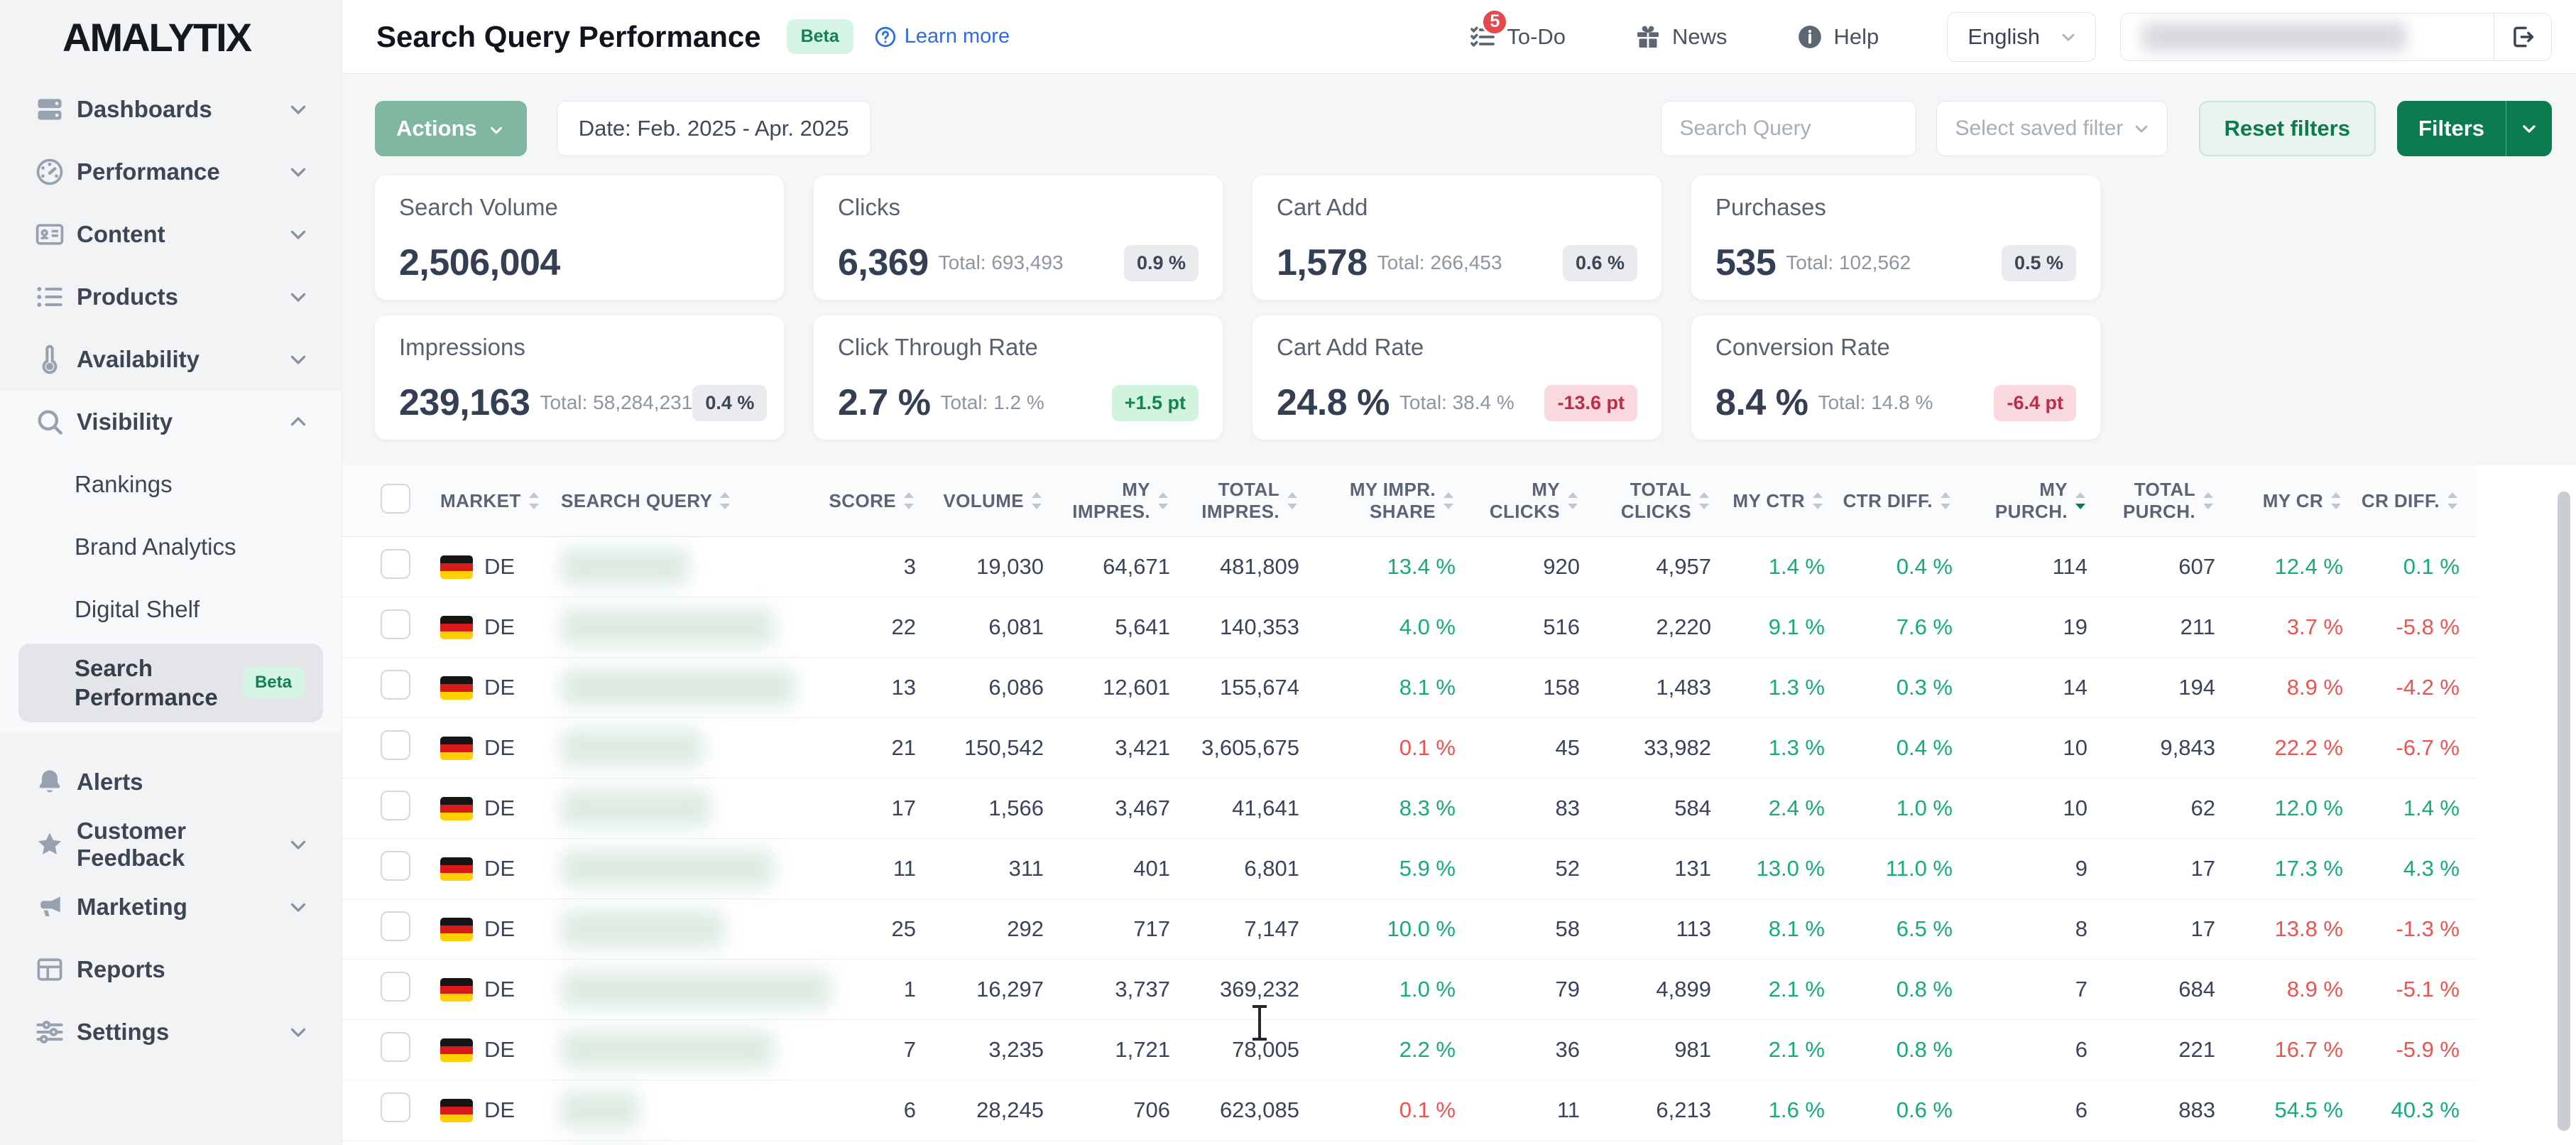 This screenshot has height=1145, width=2576. What do you see at coordinates (499, 566) in the screenshot?
I see `market-code: DE` at bounding box center [499, 566].